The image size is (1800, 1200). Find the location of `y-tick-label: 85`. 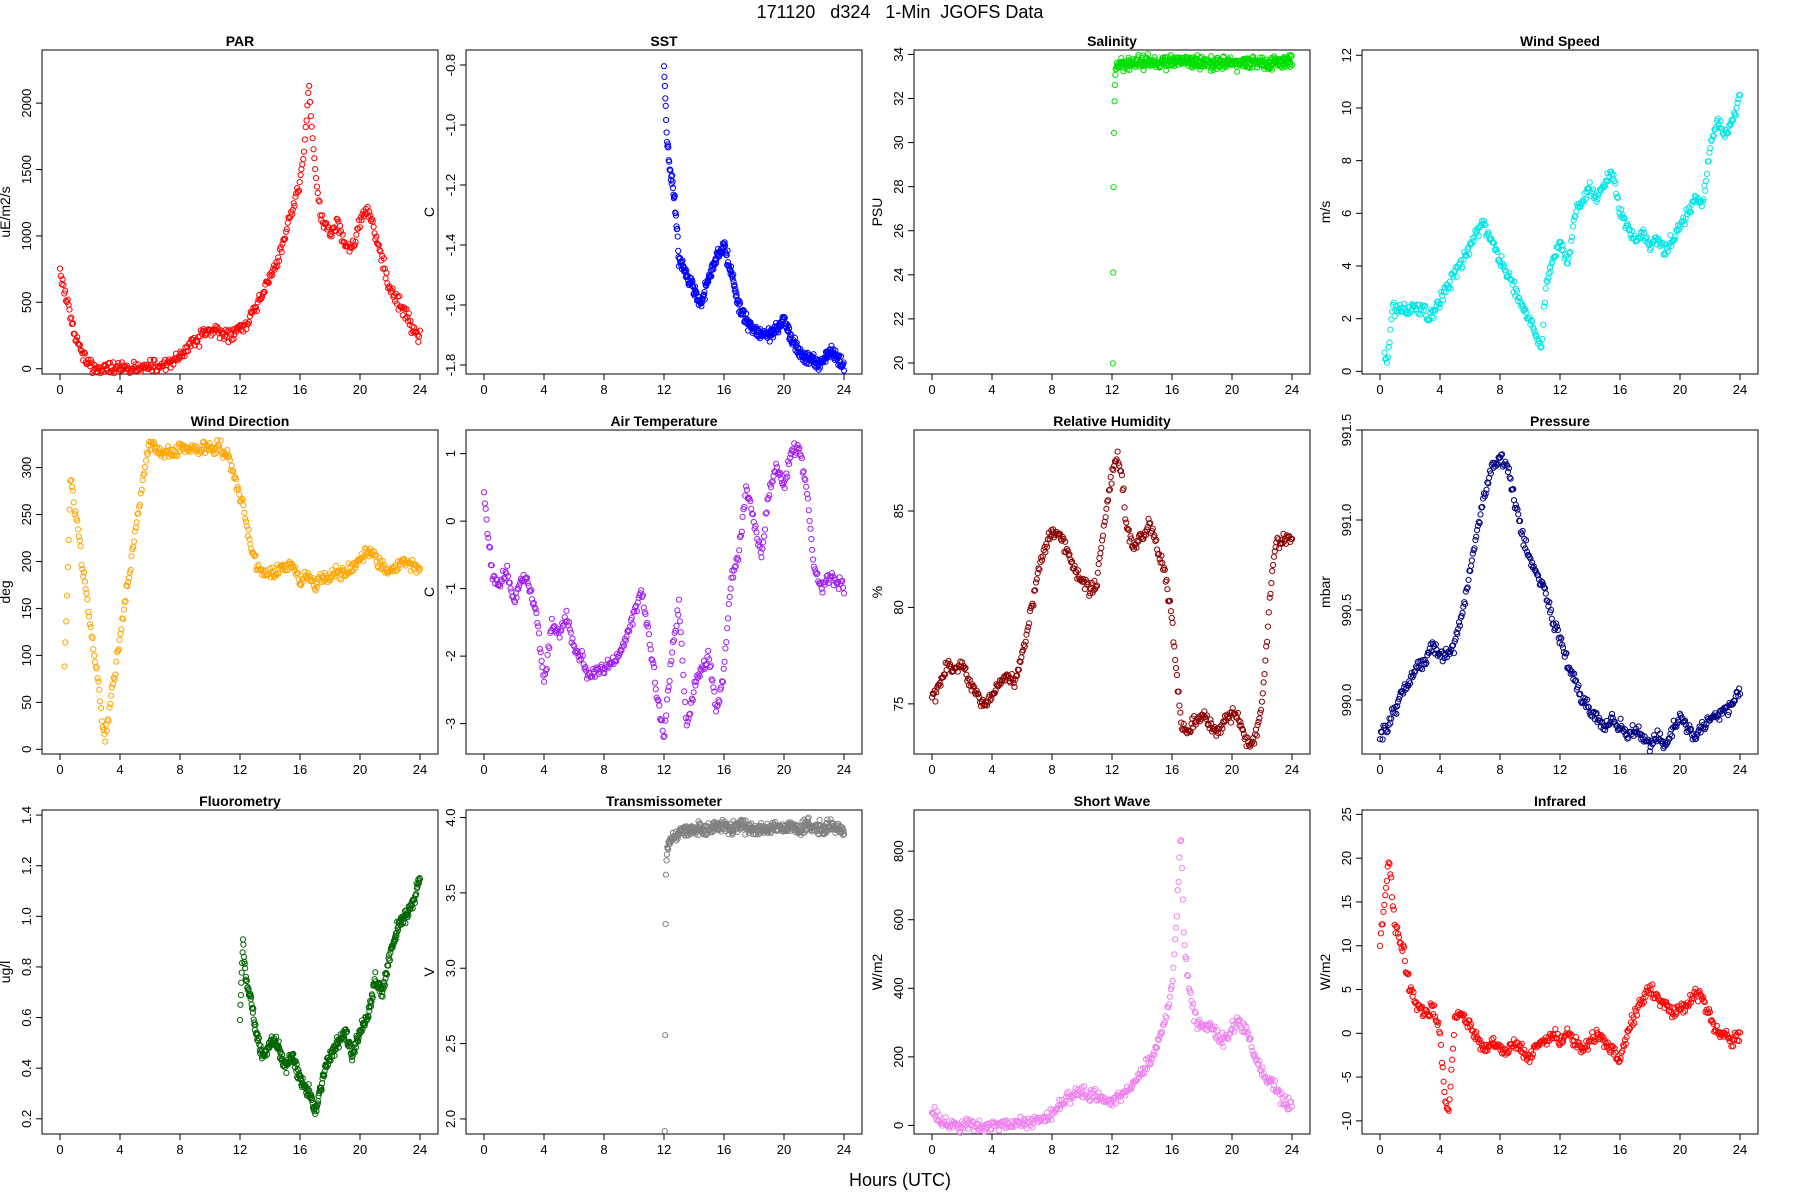

y-tick-label: 85 is located at coordinates (898, 511).